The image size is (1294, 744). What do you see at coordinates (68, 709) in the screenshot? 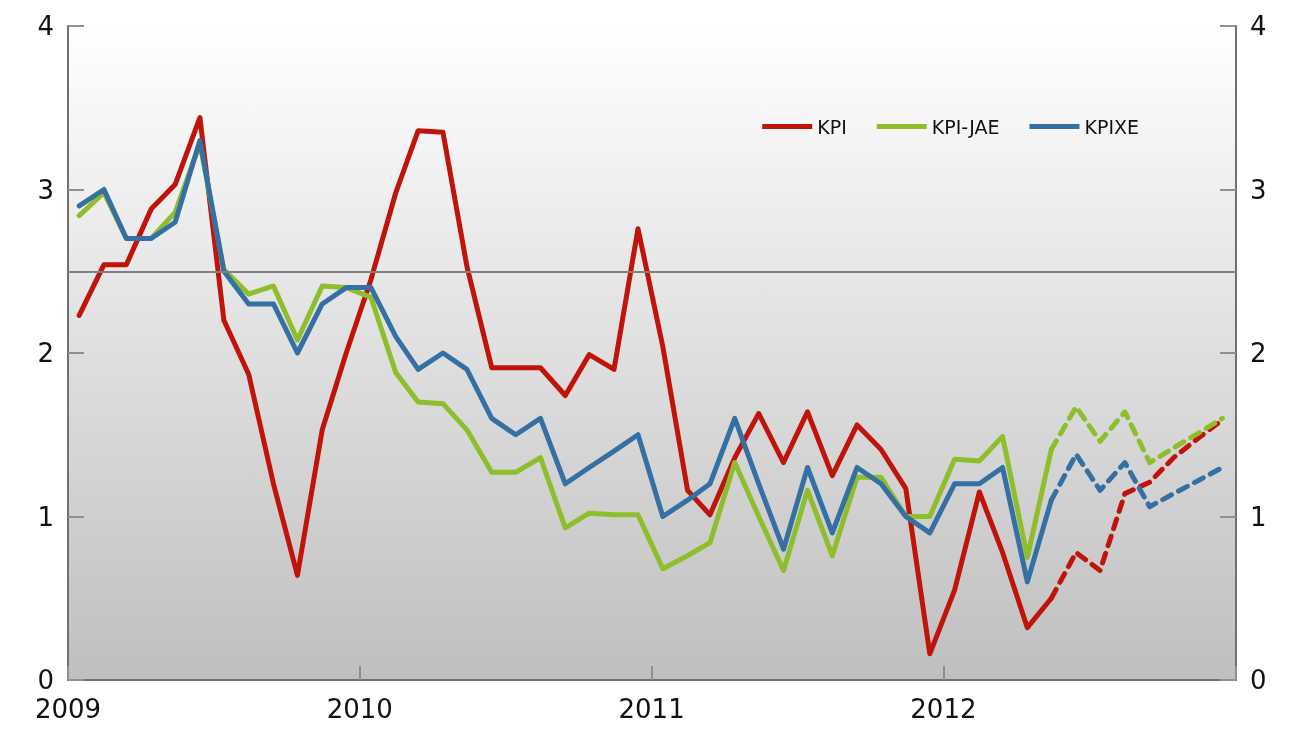
I see `x-tick-label: 2009` at bounding box center [68, 709].